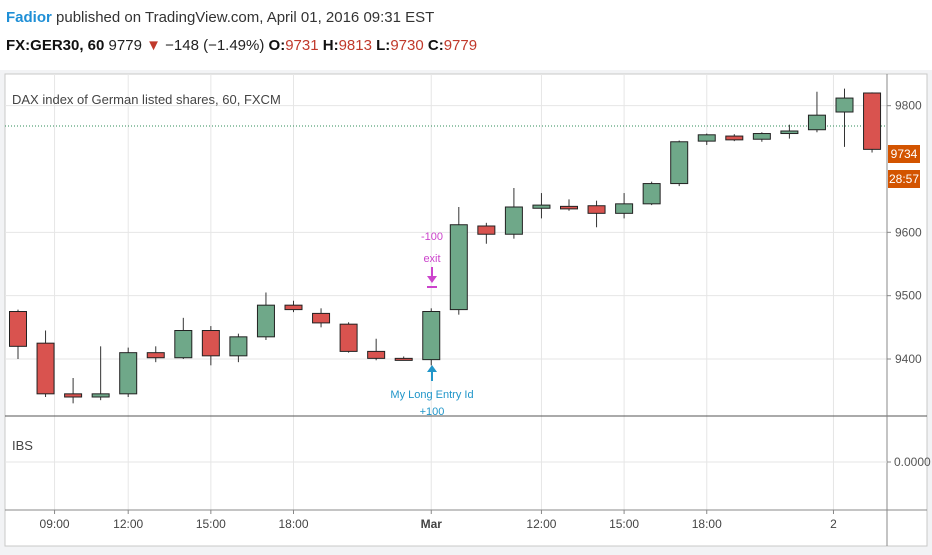 This screenshot has width=932, height=555. What do you see at coordinates (435, 45) in the screenshot?
I see `close-label: C:` at bounding box center [435, 45].